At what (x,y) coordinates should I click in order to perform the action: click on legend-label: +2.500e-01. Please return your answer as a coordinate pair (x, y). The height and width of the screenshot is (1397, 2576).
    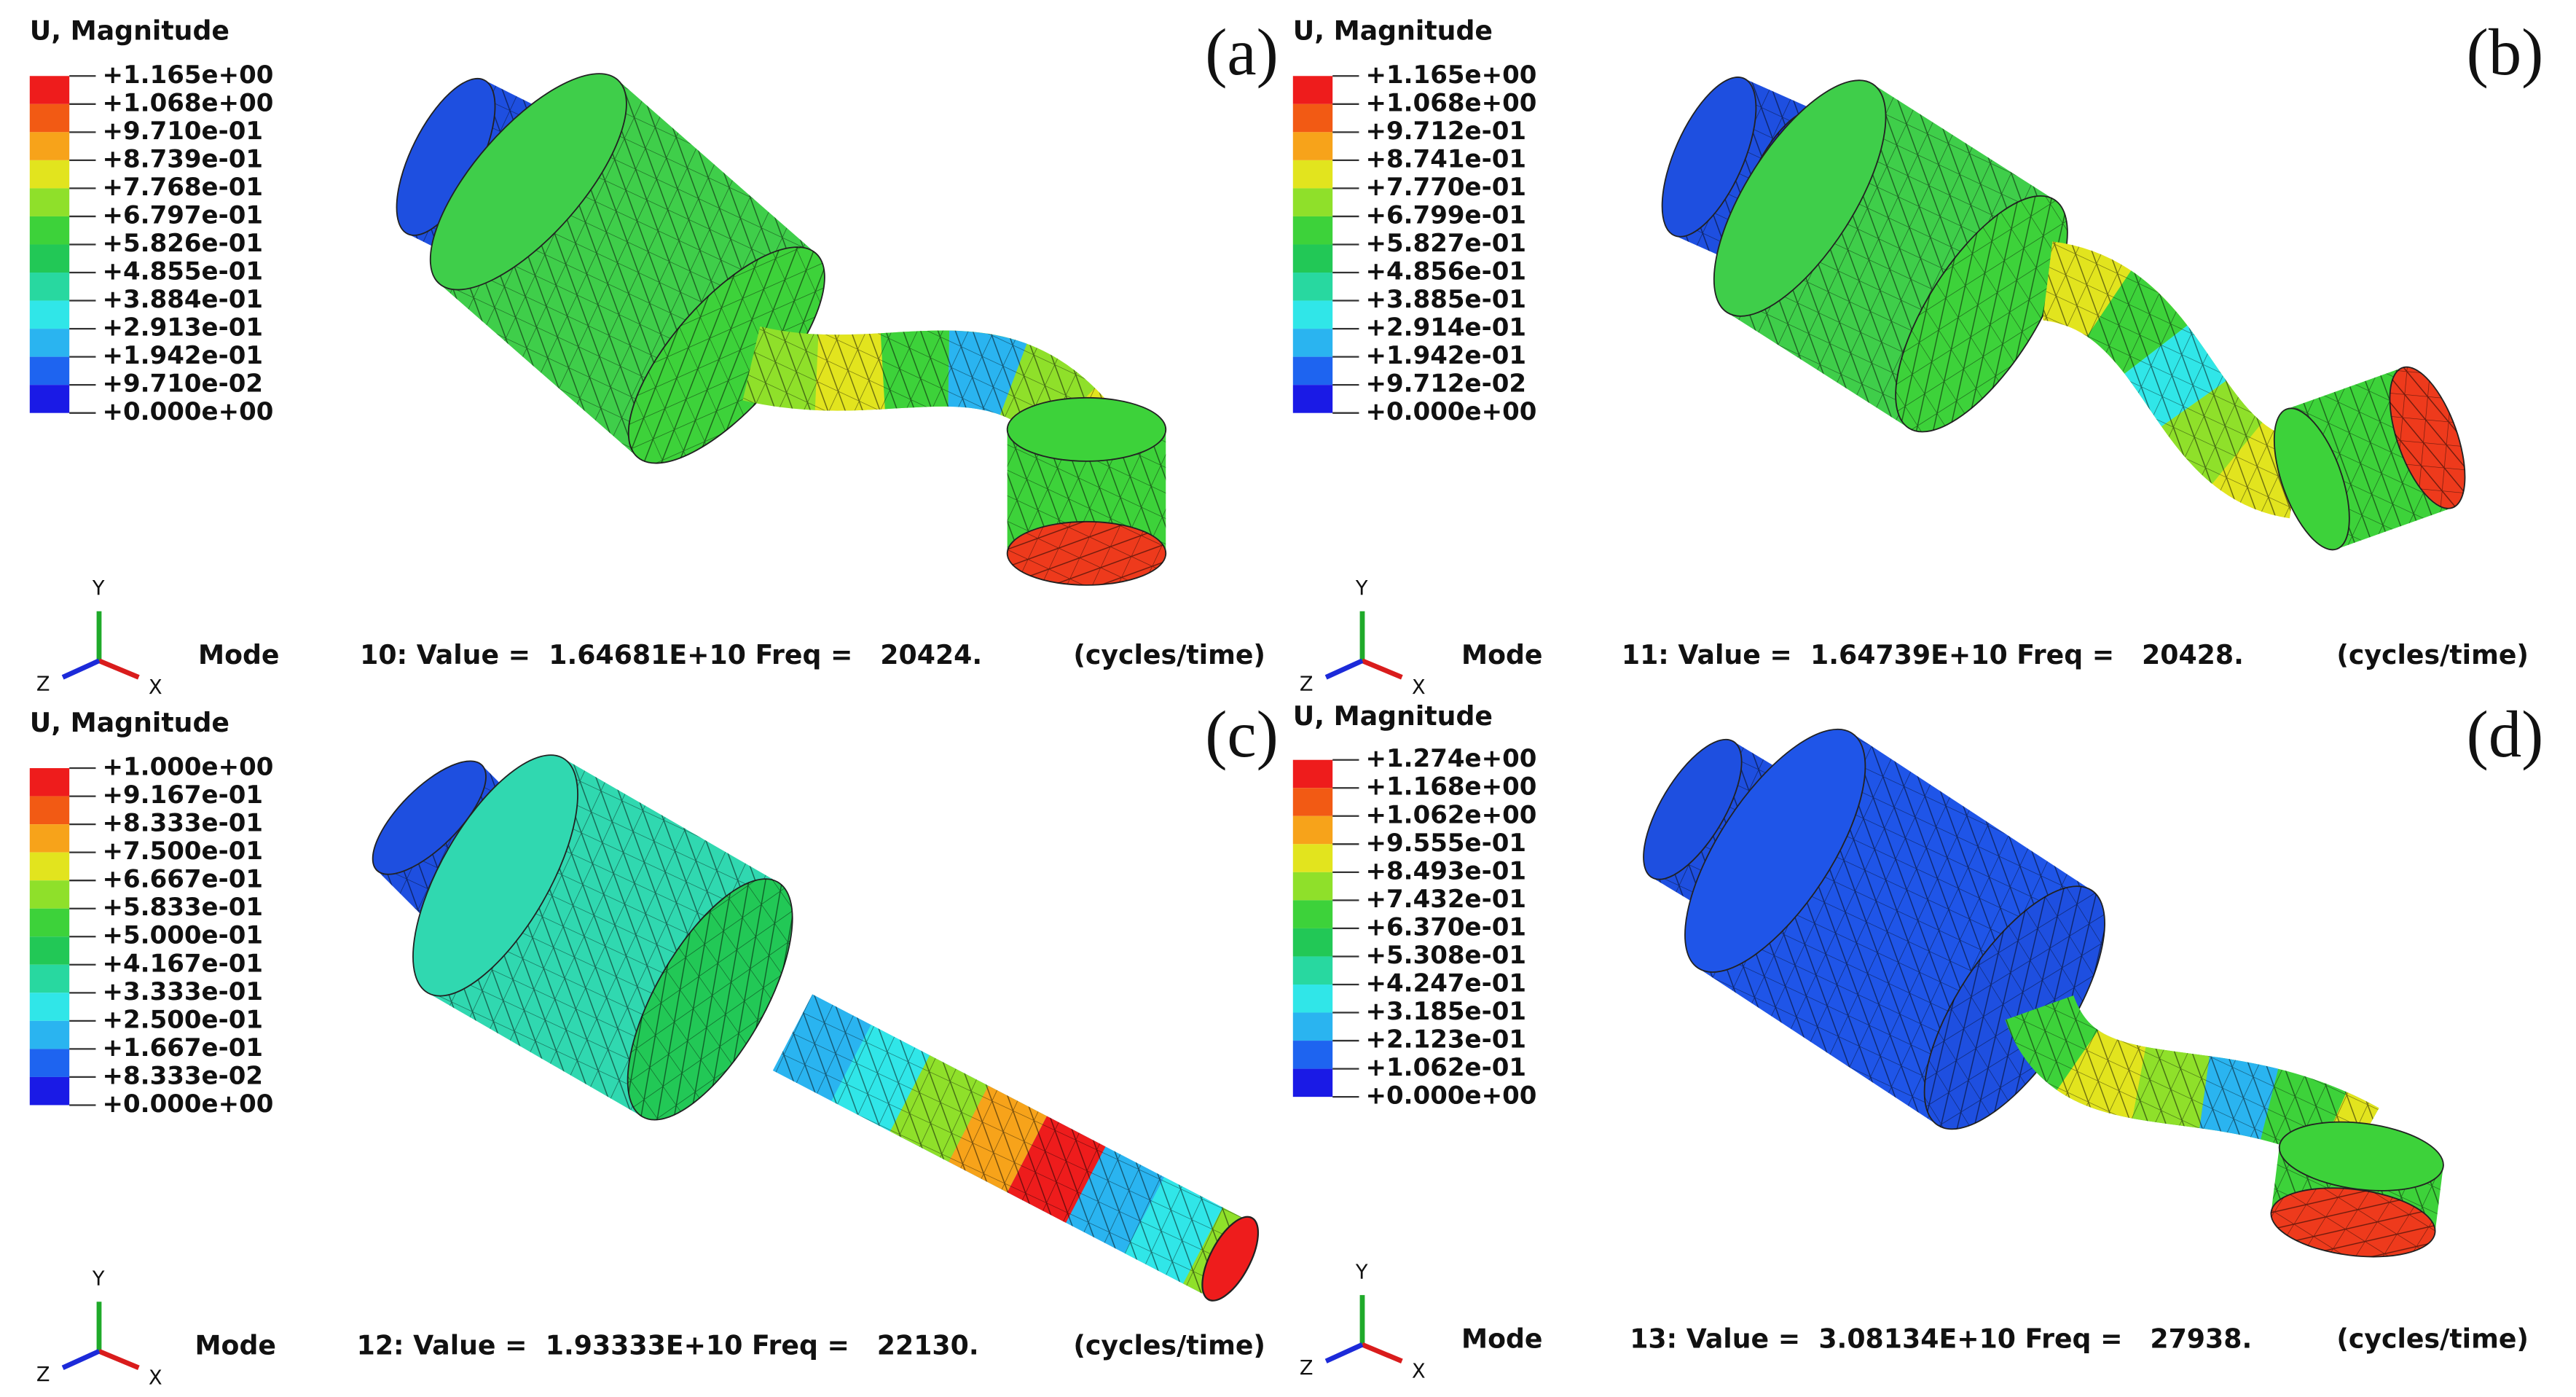
    Looking at the image, I should click on (183, 1020).